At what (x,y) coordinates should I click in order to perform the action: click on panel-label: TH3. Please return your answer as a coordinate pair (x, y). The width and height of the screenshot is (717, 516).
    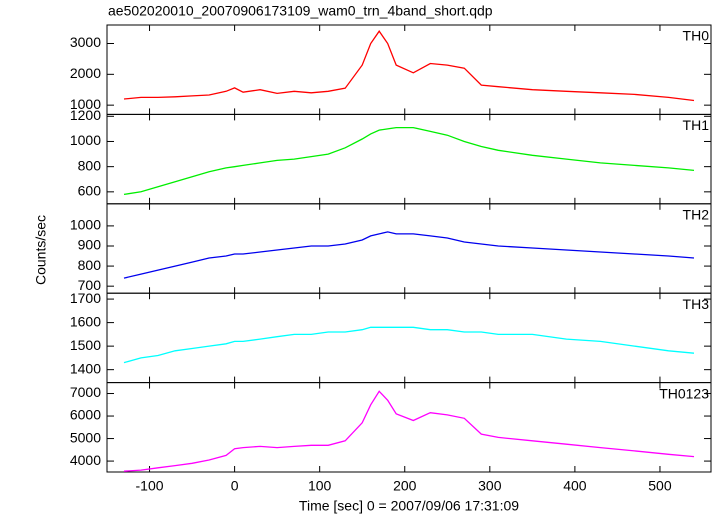
    Looking at the image, I should click on (696, 304).